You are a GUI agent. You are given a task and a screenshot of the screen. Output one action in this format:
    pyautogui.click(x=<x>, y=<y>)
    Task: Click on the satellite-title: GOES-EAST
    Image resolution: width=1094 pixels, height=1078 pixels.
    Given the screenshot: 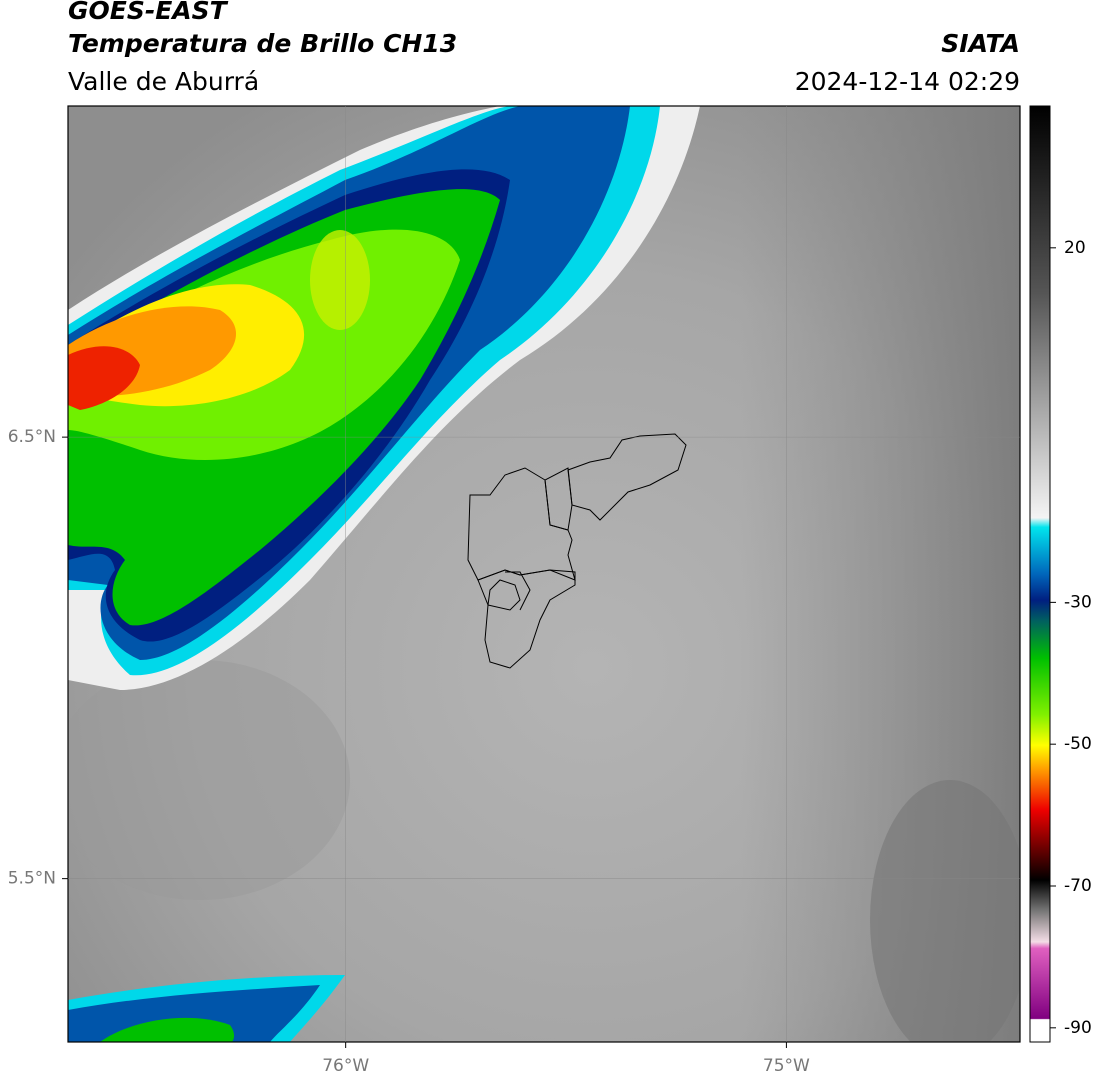 What is the action you would take?
    pyautogui.click(x=148, y=12)
    